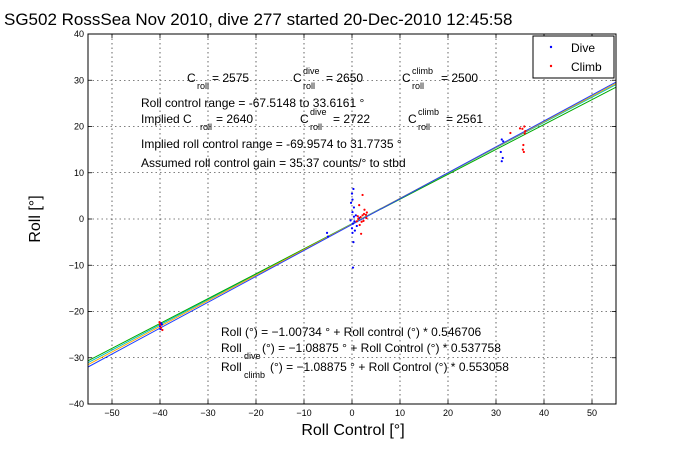 This screenshot has height=454, width=681. What do you see at coordinates (79, 80) in the screenshot?
I see `y-tick-label: 30` at bounding box center [79, 80].